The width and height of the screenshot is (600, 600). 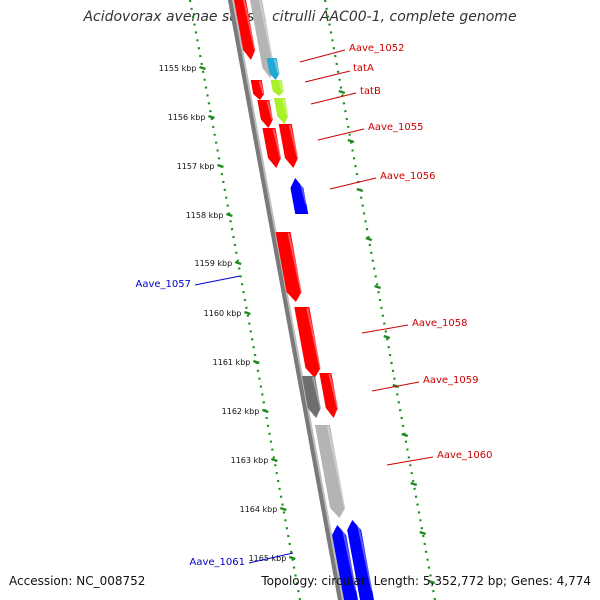 What do you see at coordinates (223, 313) in the screenshot?
I see `tick-label: 1160 kbp` at bounding box center [223, 313].